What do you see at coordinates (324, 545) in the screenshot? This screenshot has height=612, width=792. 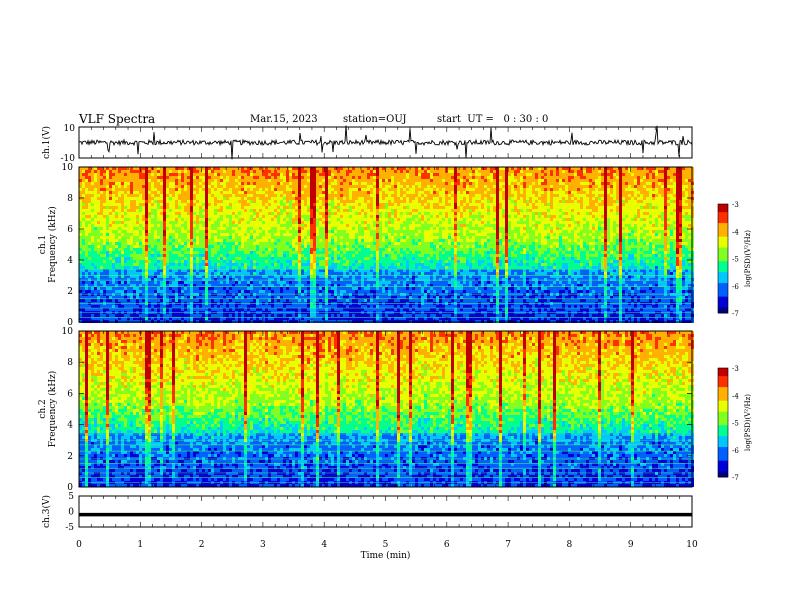 I see `x-tick-label: 4` at bounding box center [324, 545].